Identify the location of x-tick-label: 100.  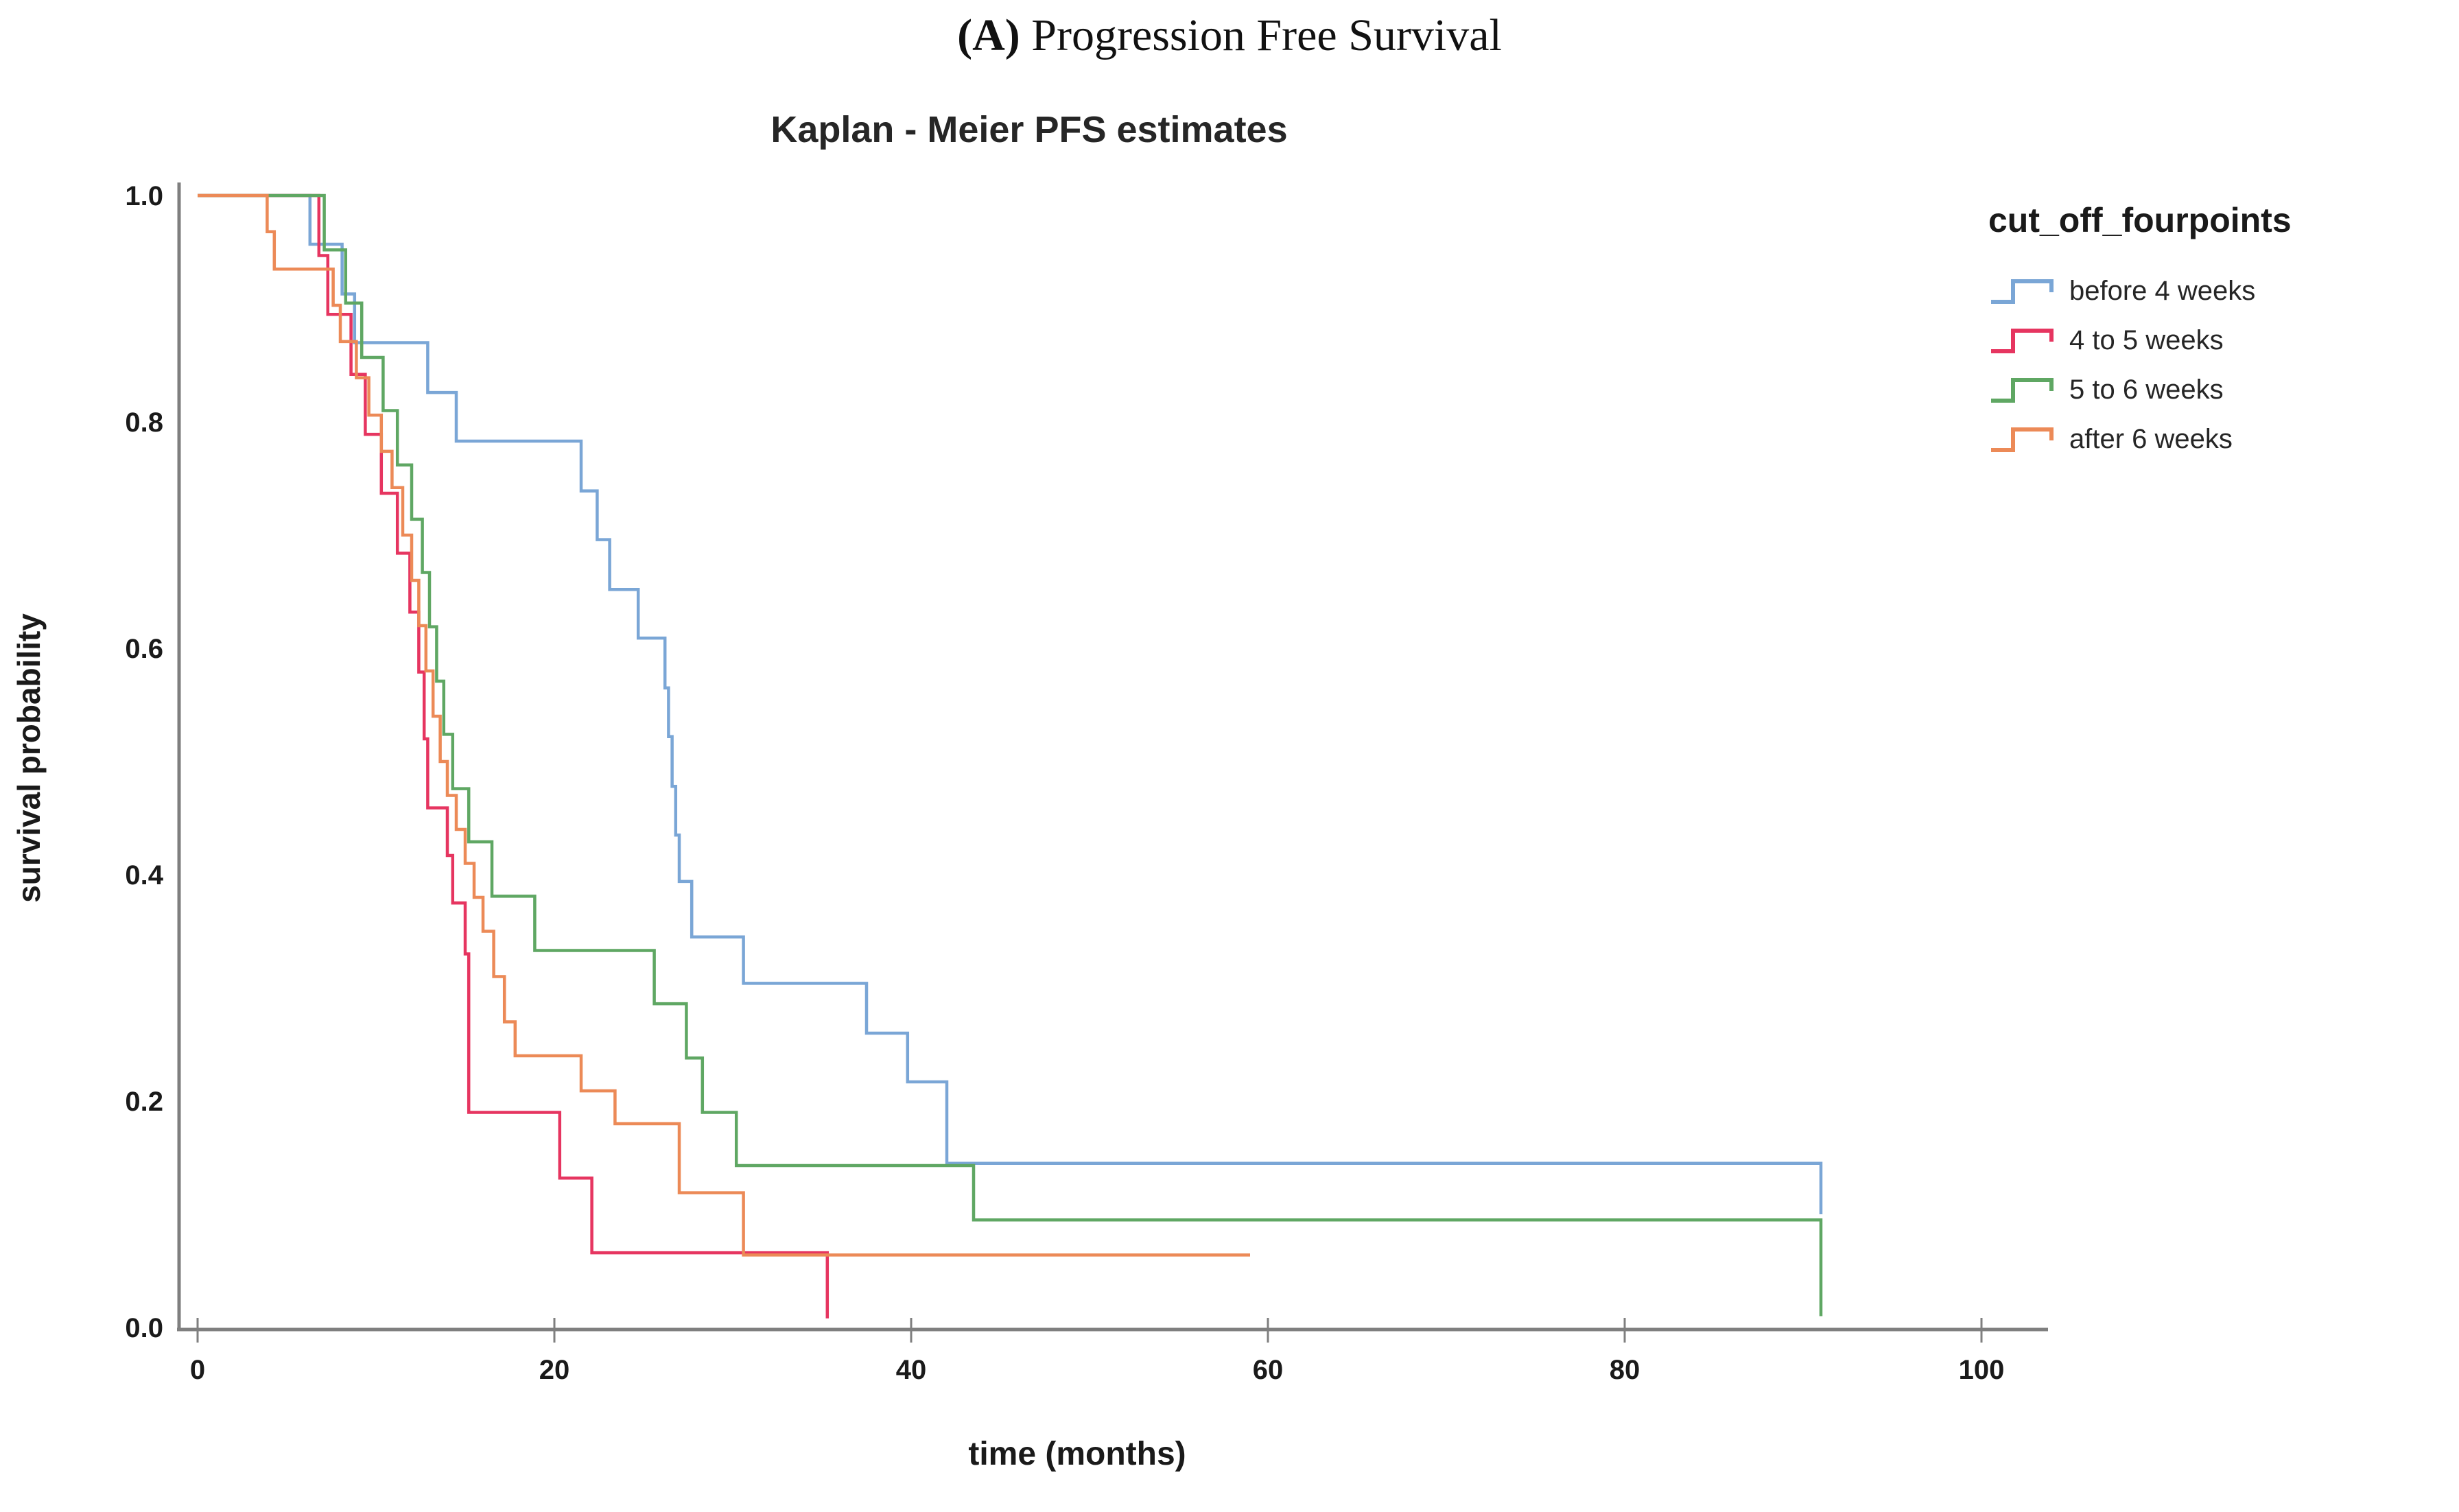
(1982, 1370).